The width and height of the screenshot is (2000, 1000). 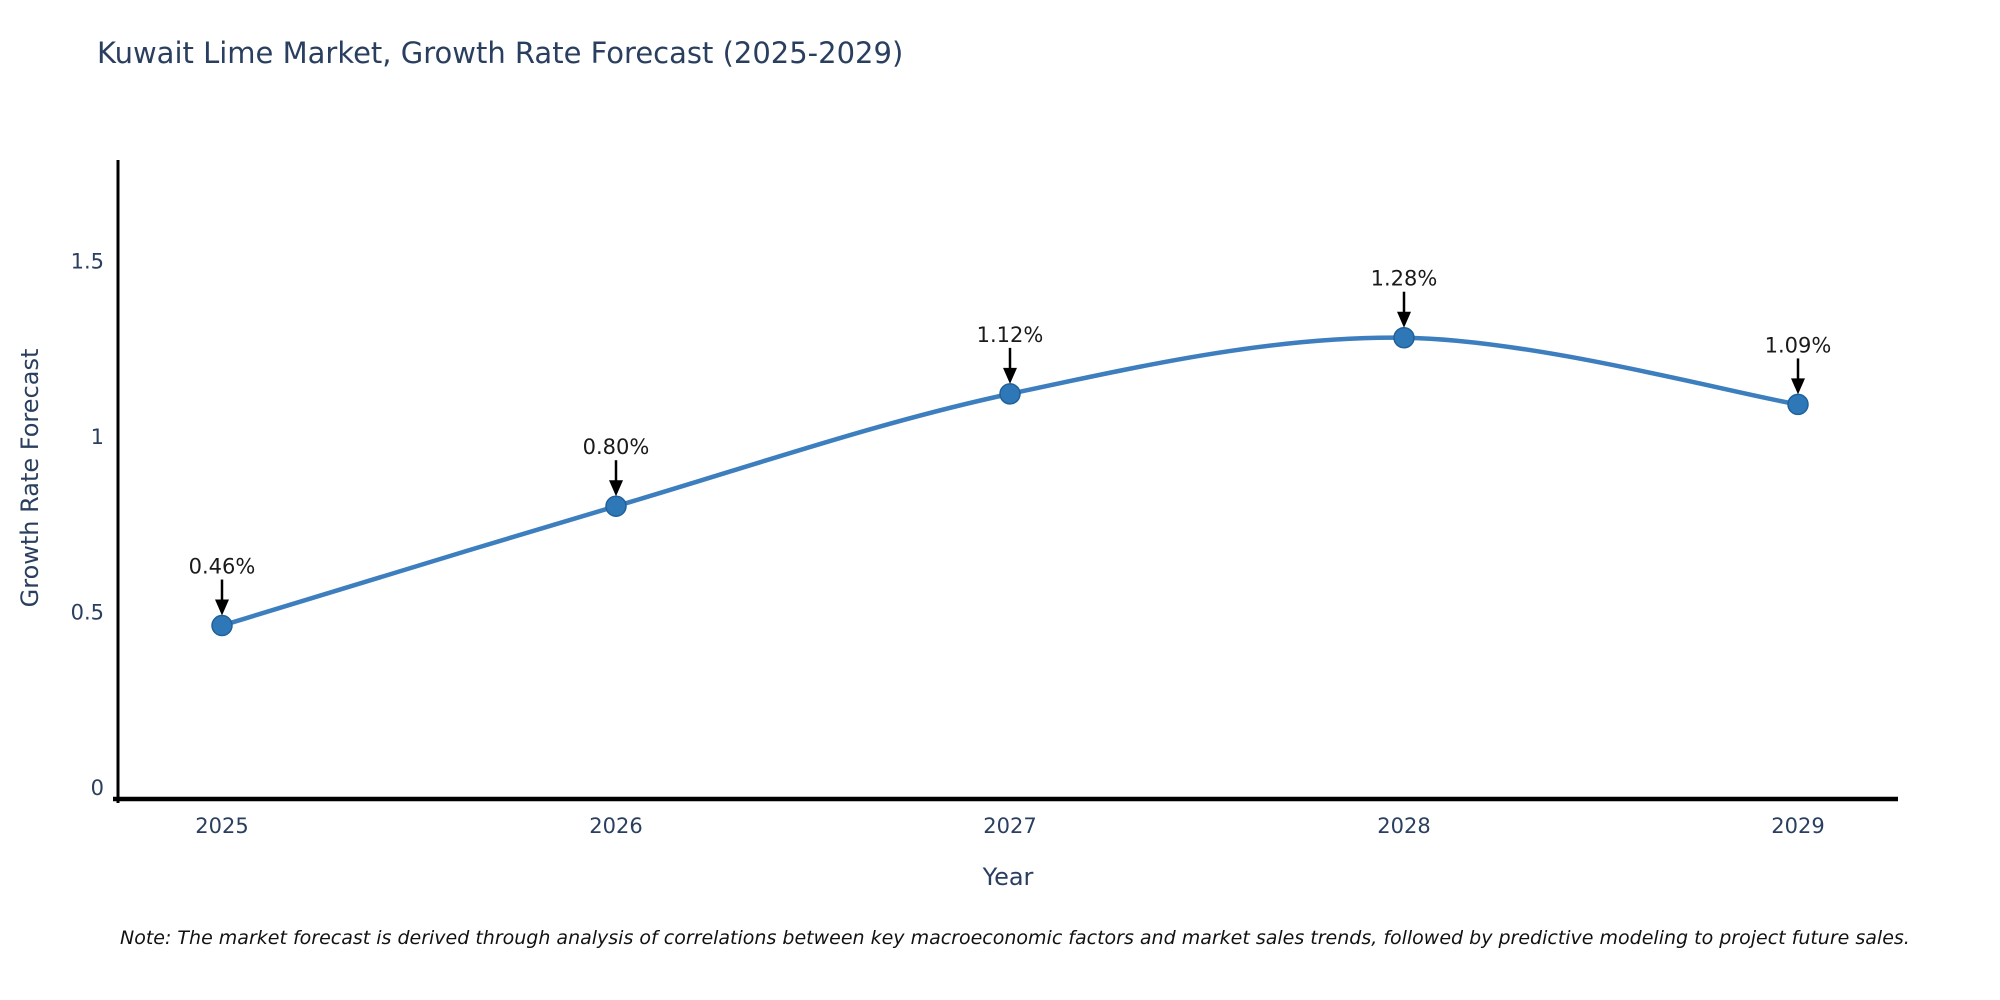 I want to click on x-tick-label: 2027, so click(x=1009, y=826).